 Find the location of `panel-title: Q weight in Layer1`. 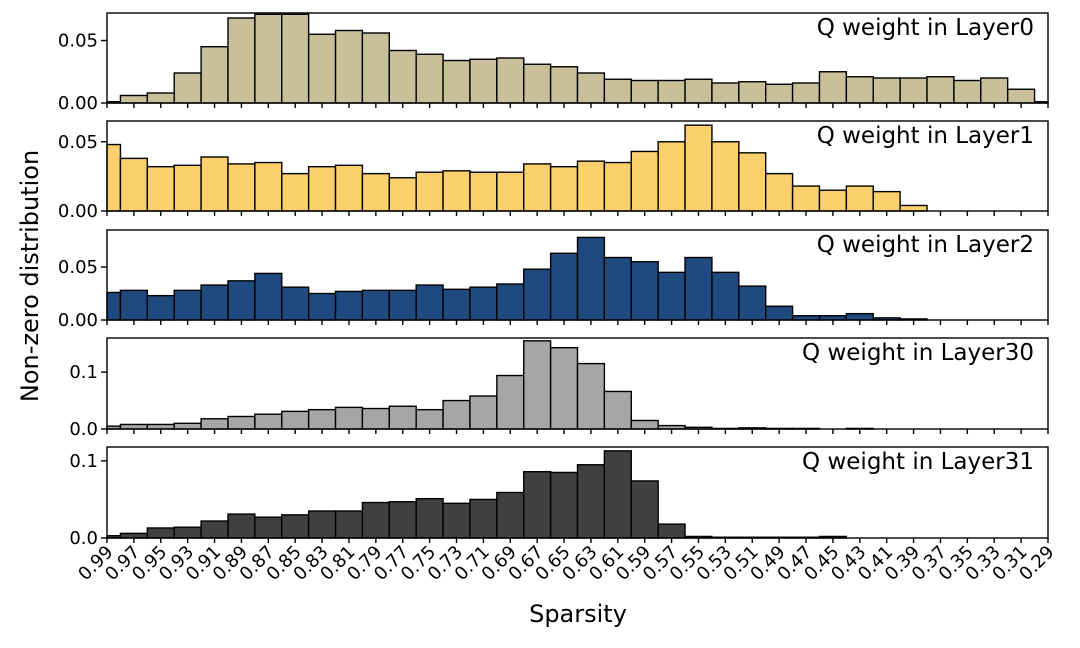

panel-title: Q weight in Layer1 is located at coordinates (925, 136).